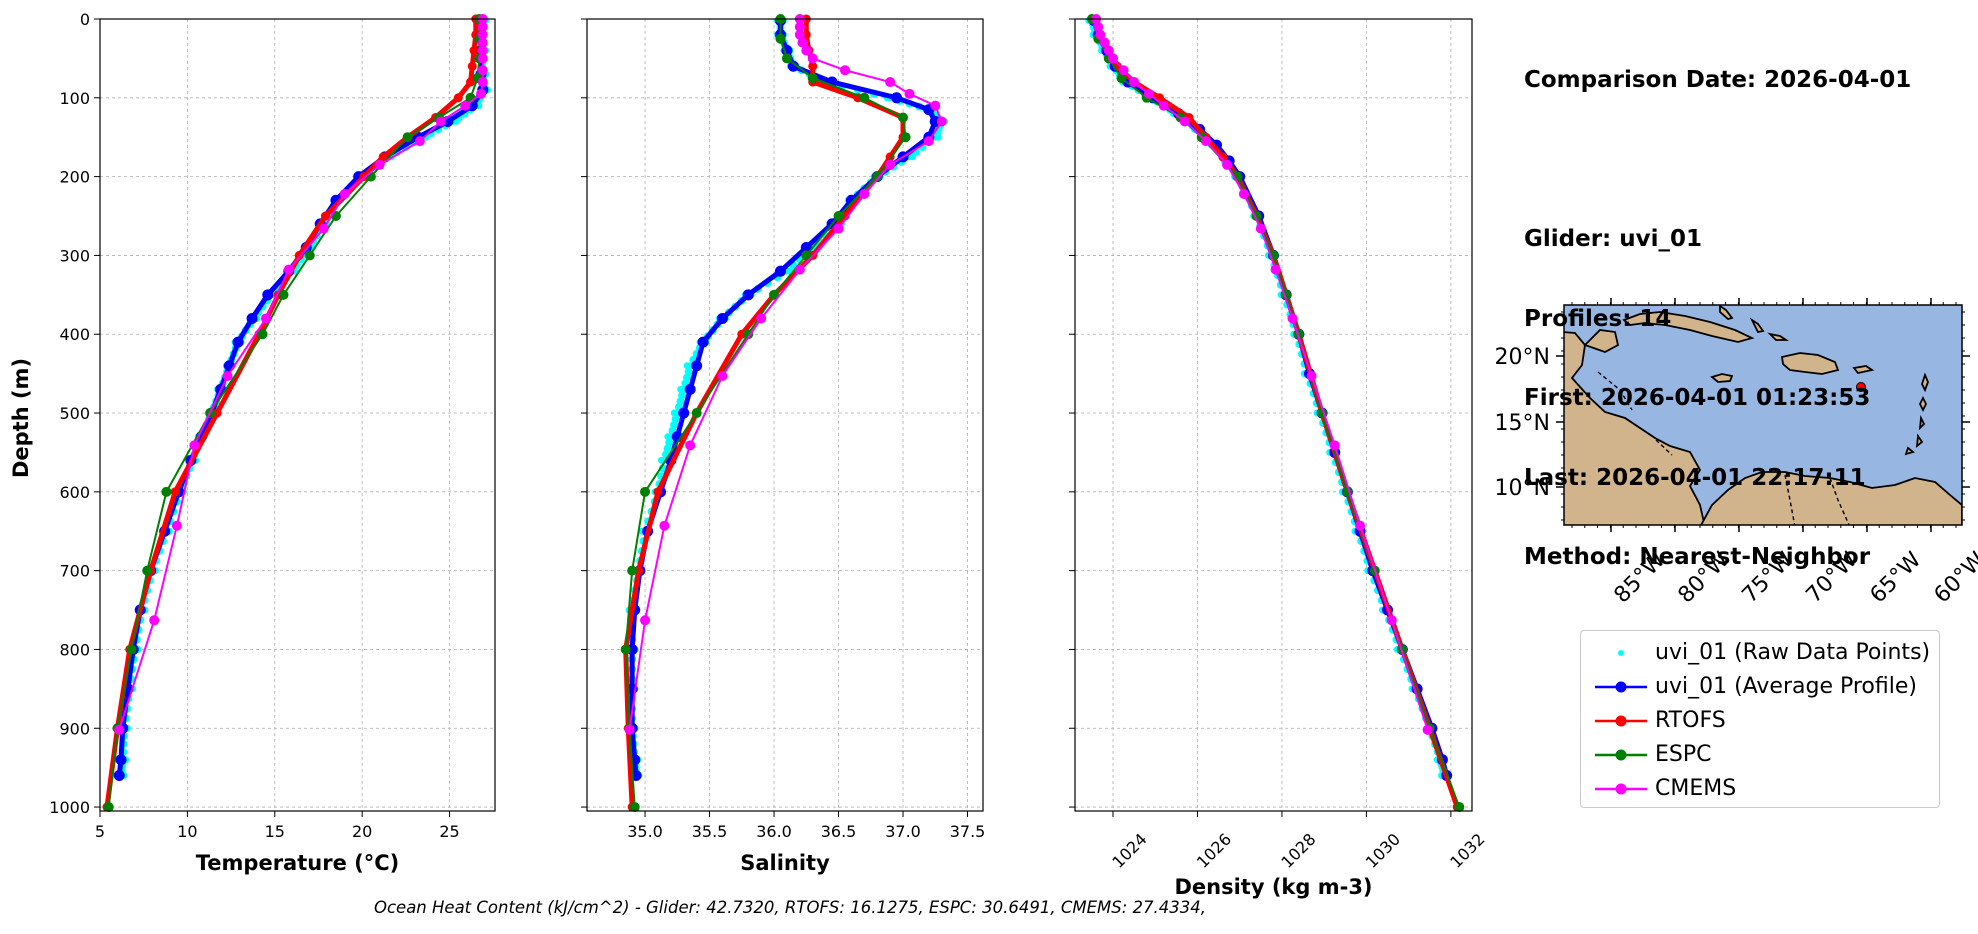 This screenshot has height=934, width=1978. What do you see at coordinates (74, 728) in the screenshot?
I see `y-tick-label: 900` at bounding box center [74, 728].